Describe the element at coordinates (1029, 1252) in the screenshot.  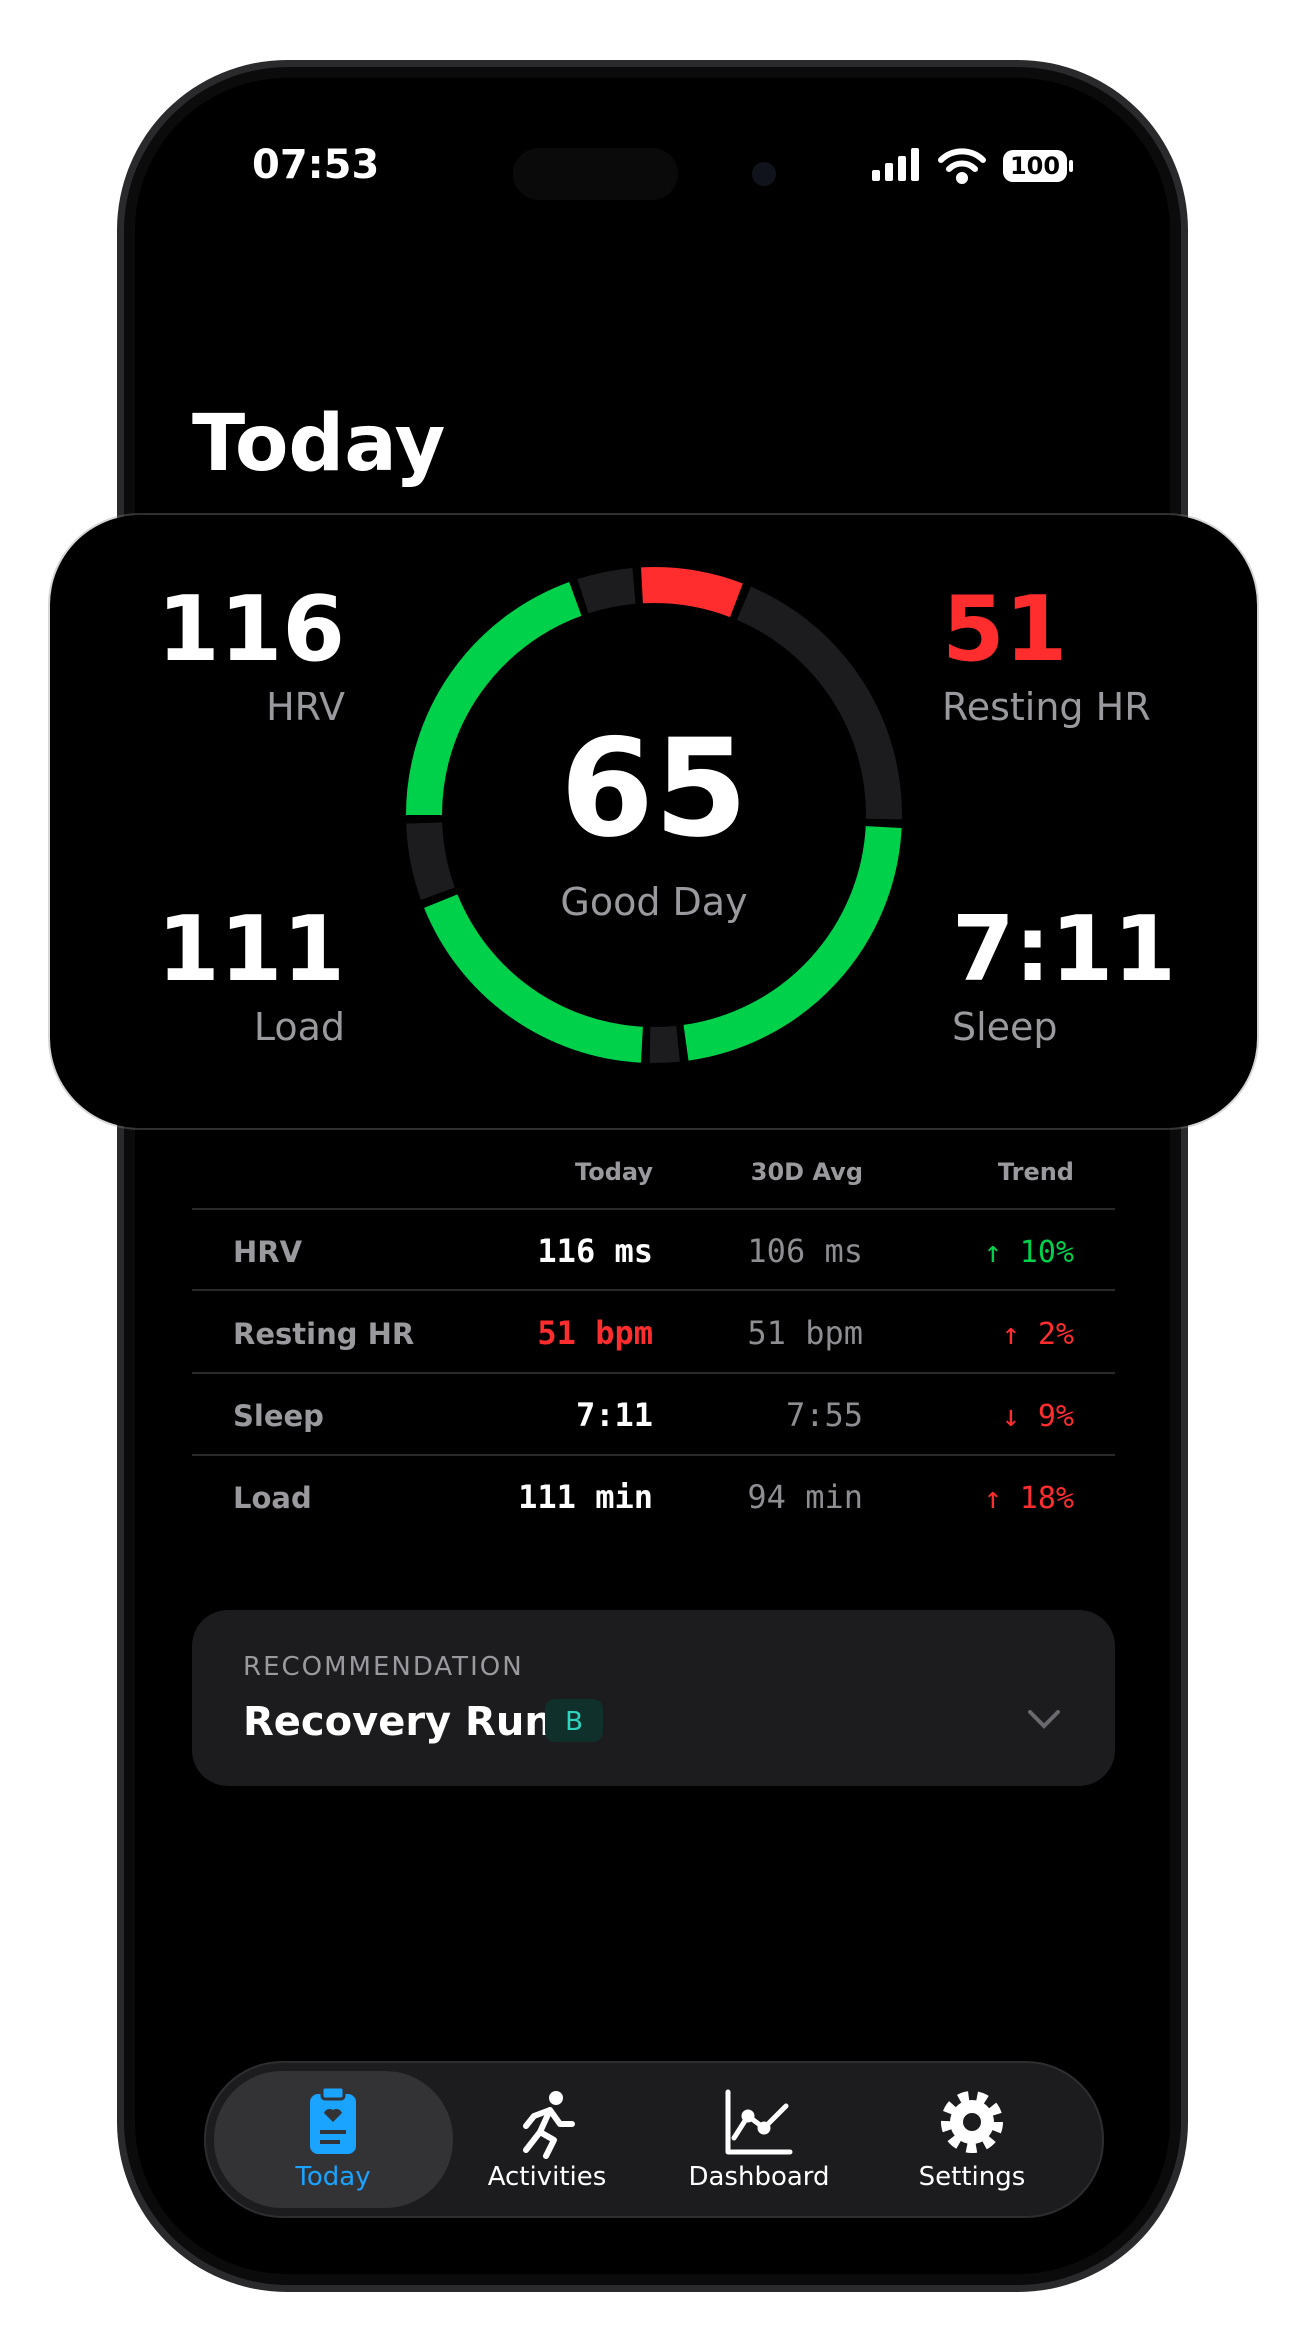
I see `trend-value: ↑ 10%` at that location.